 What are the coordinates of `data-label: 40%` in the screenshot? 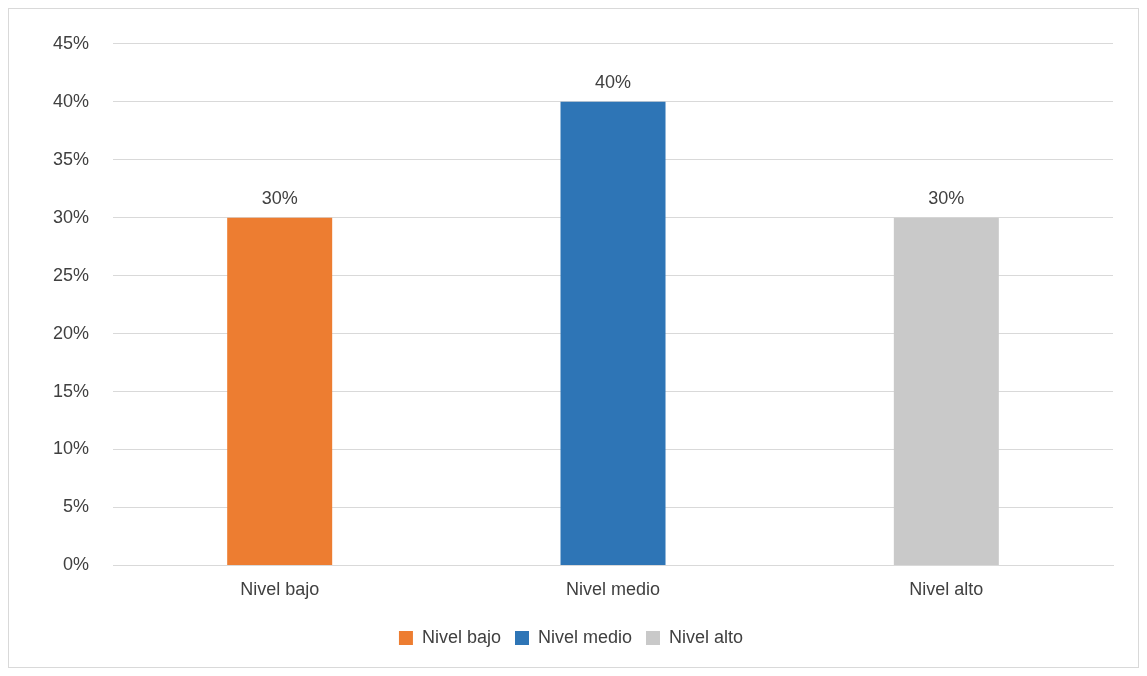 It's located at (613, 81).